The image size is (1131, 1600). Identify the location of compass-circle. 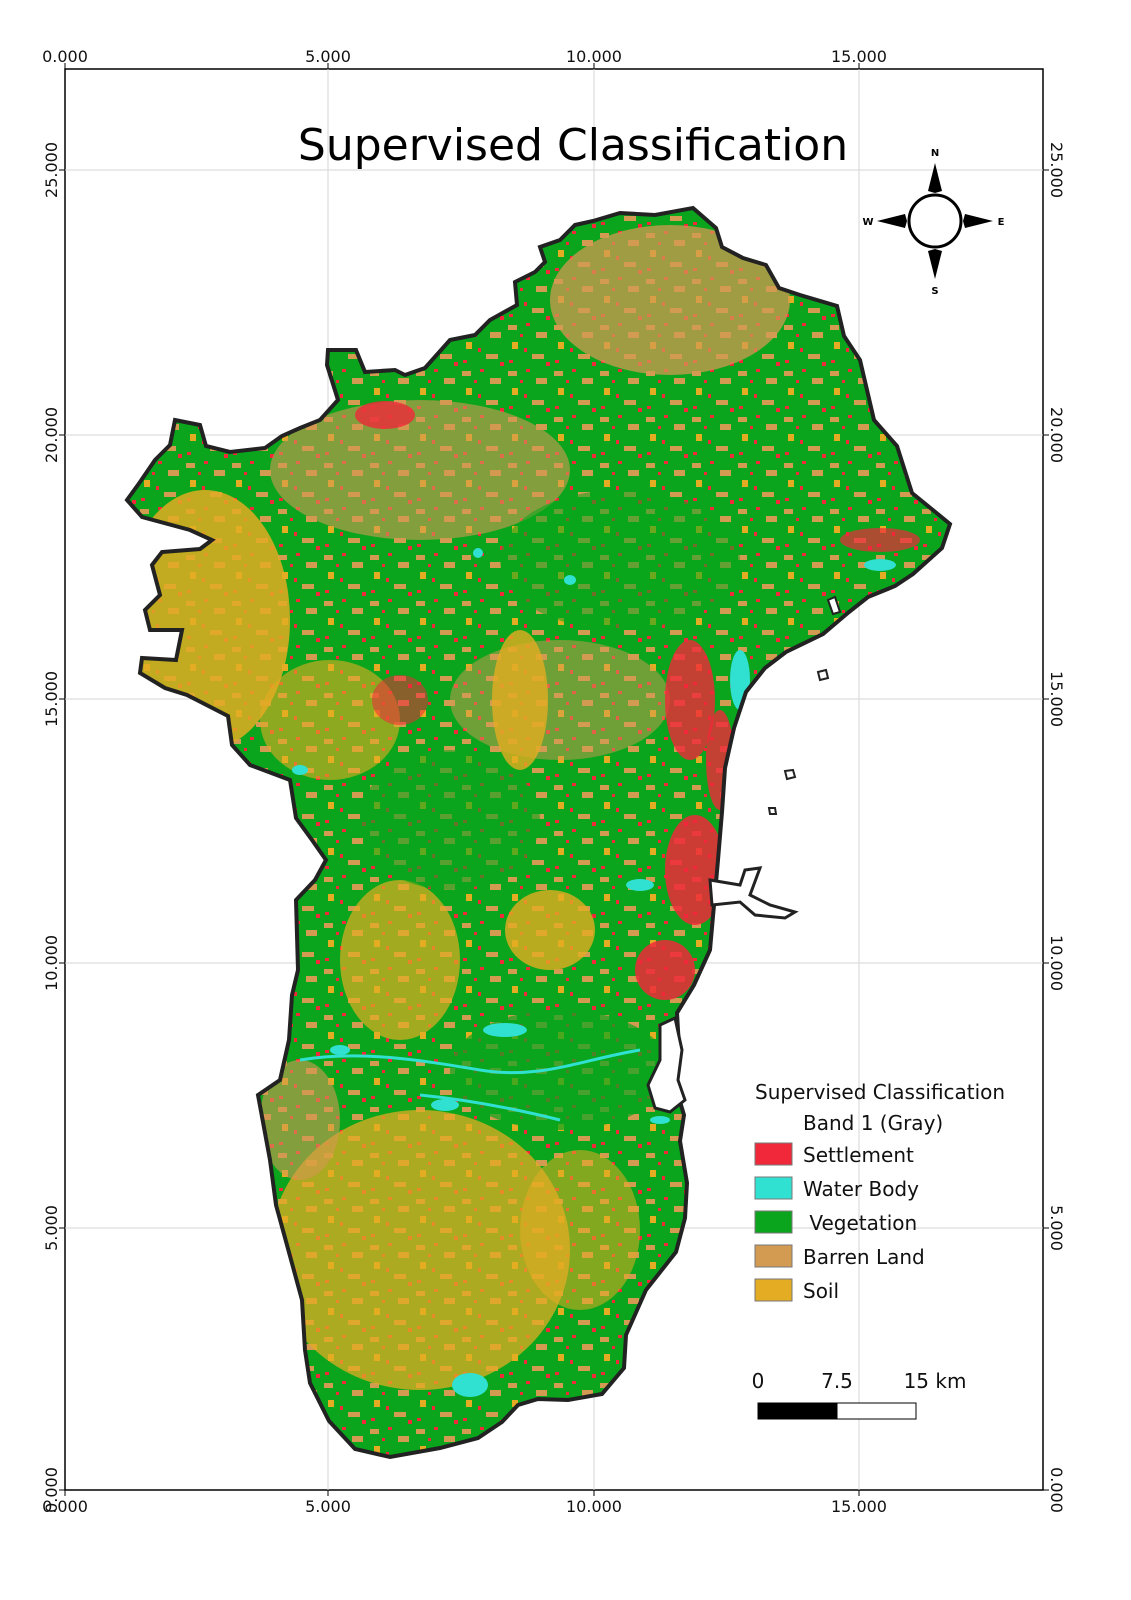
(935, 221).